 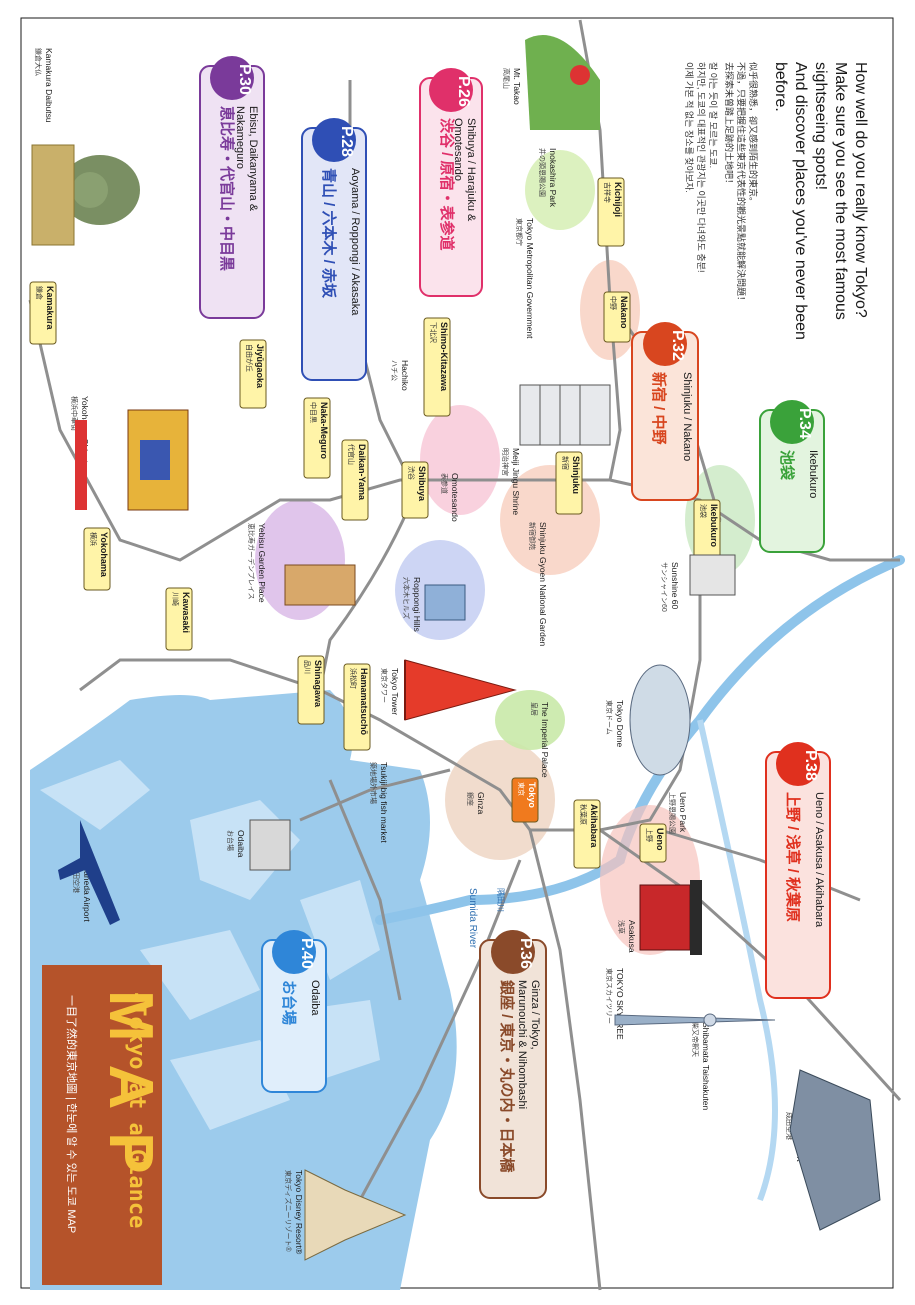 I want to click on station-name-jp: 川崎, so click(x=175, y=599).